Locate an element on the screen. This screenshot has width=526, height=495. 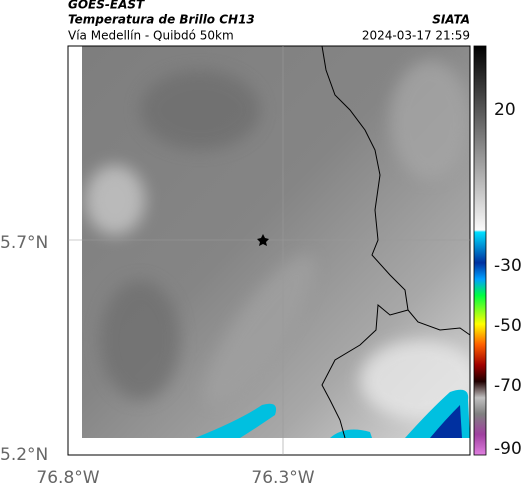
lon-label: 76.8°W is located at coordinates (67, 478).